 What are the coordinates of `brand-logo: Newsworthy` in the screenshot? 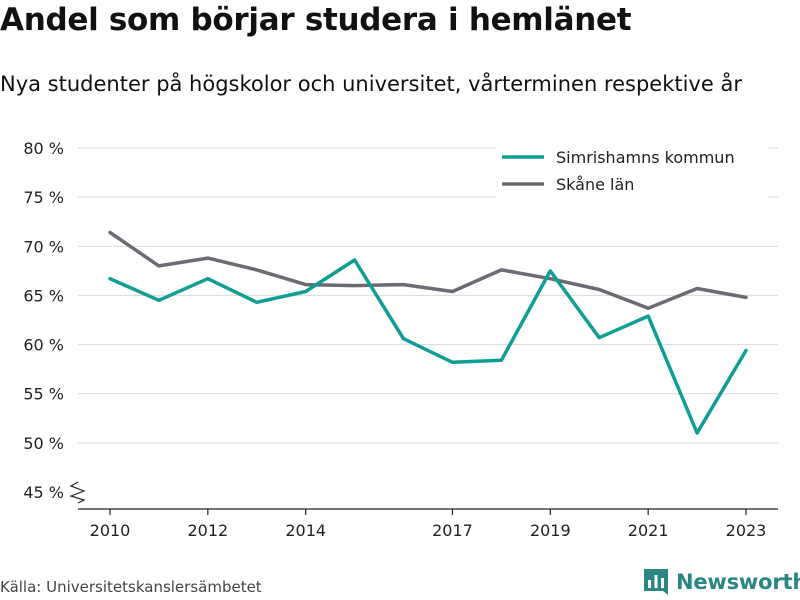 It's located at (722, 582).